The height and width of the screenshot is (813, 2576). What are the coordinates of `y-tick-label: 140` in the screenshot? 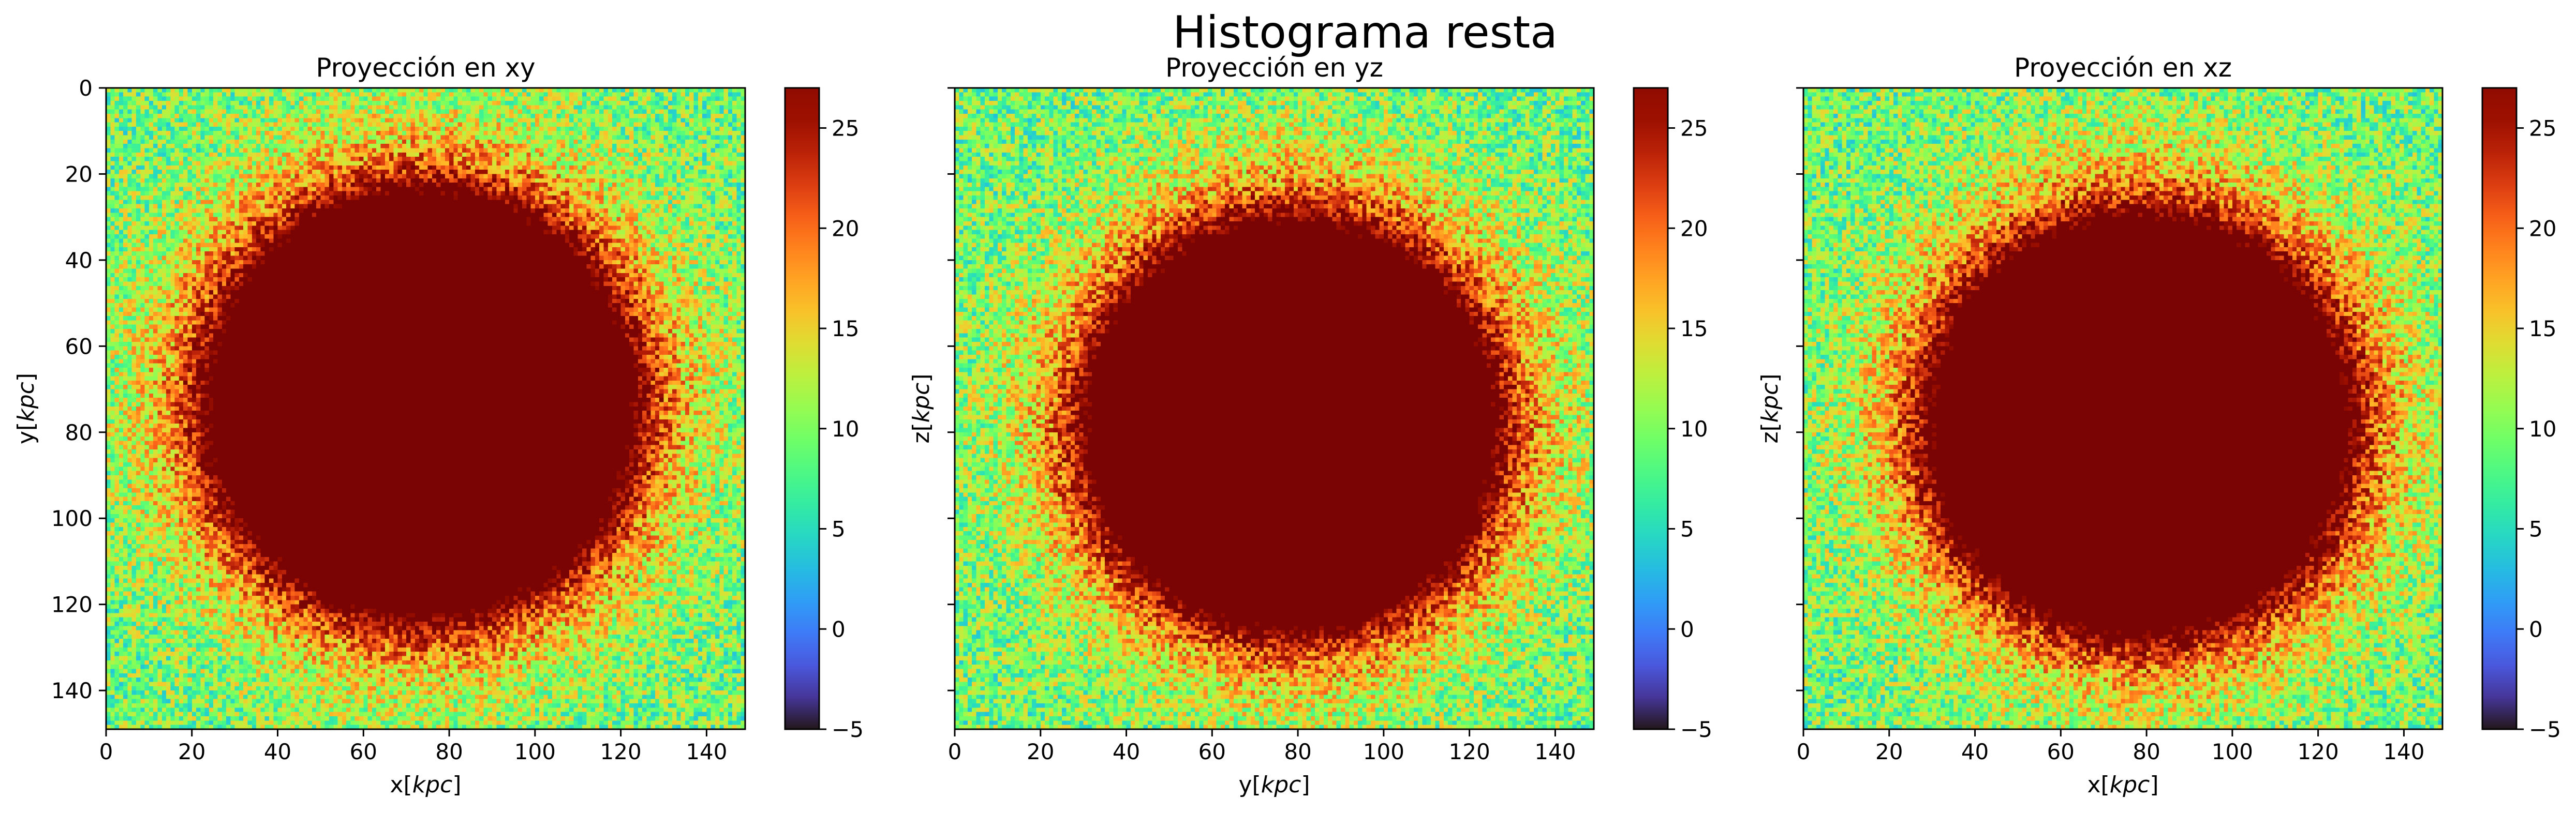 It's located at (72, 690).